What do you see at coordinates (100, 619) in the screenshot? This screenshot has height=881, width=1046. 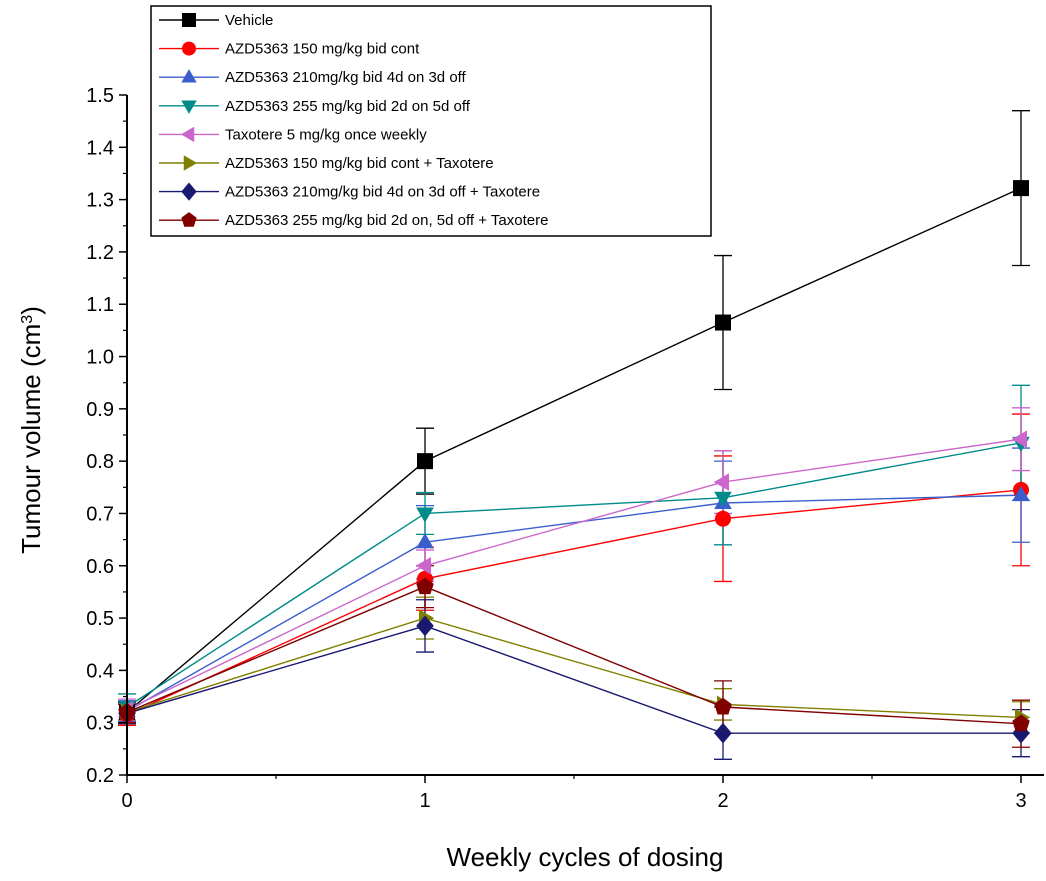 I see `y-tick-label: 0.5` at bounding box center [100, 619].